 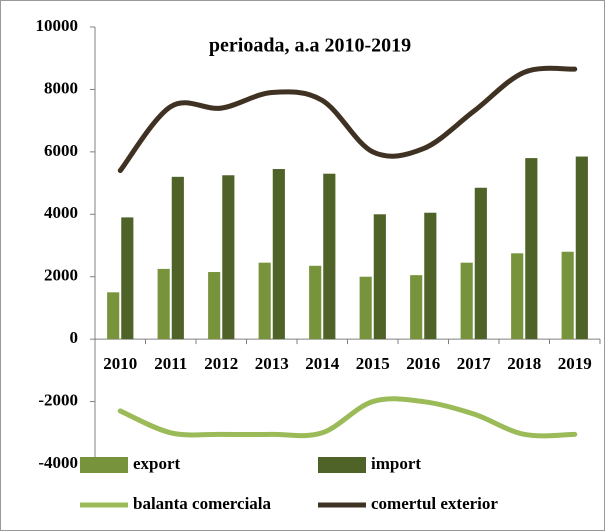 I want to click on y-tick-label: 0, so click(x=74, y=337).